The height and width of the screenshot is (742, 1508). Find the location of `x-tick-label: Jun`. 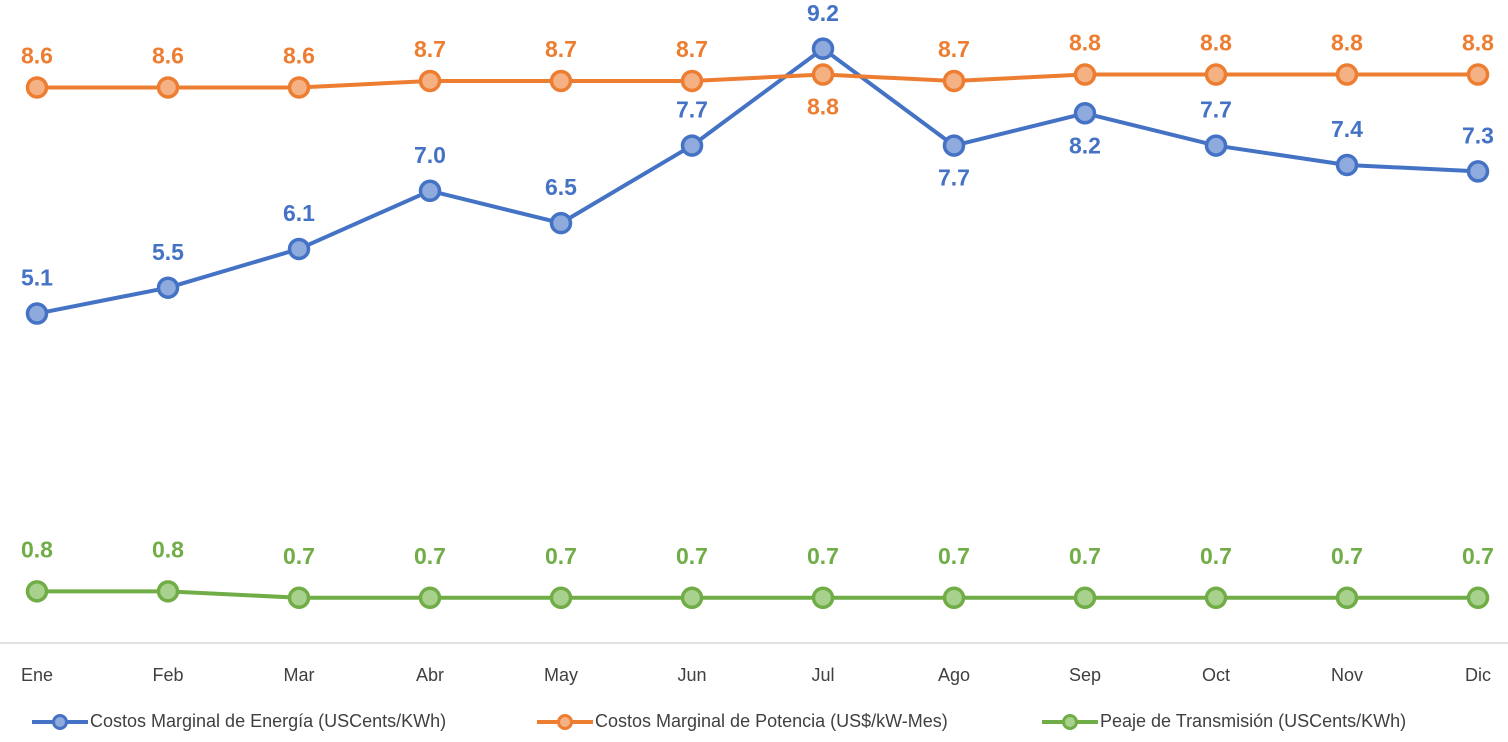

x-tick-label: Jun is located at coordinates (691, 675).